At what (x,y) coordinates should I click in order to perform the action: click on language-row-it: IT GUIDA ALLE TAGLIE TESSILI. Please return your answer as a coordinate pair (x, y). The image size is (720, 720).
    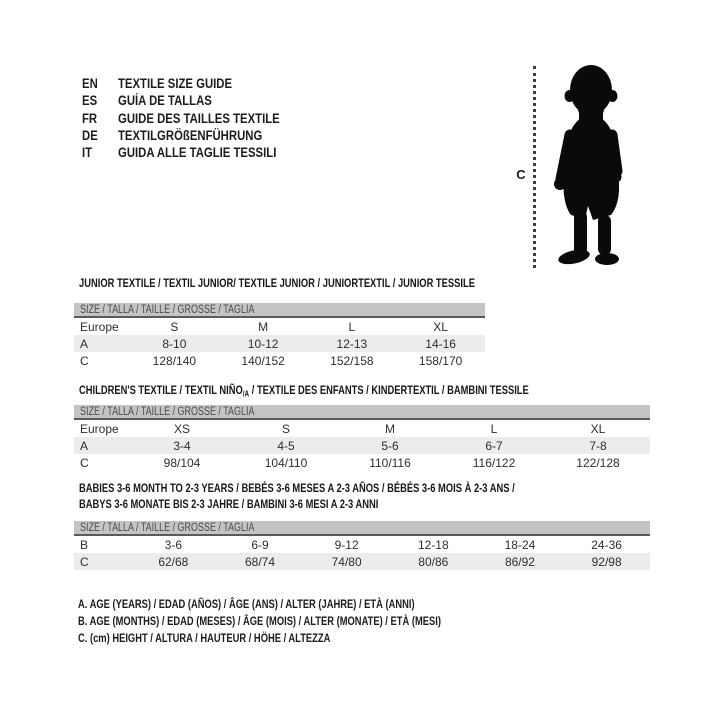
    Looking at the image, I should click on (196, 152).